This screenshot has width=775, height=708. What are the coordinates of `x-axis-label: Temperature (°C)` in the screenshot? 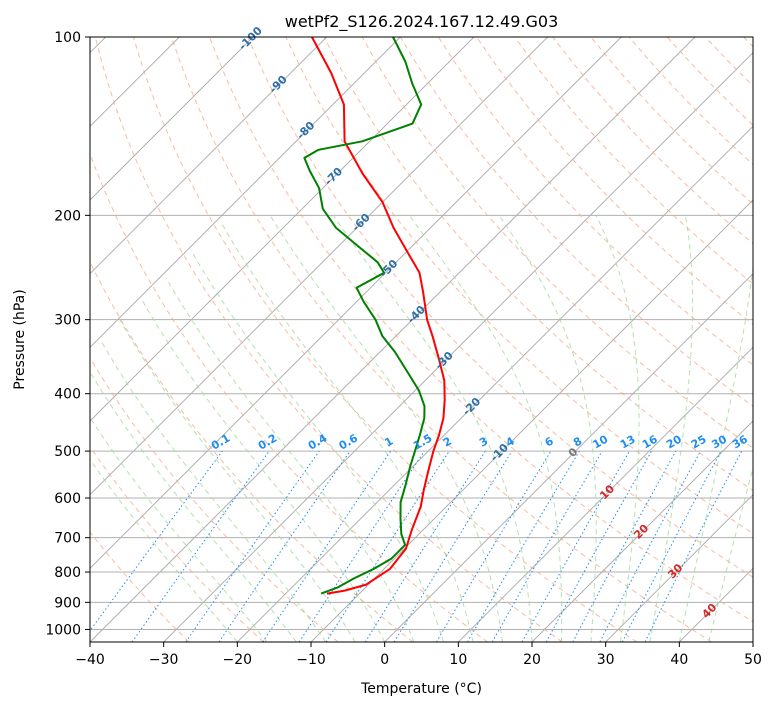 It's located at (421, 689).